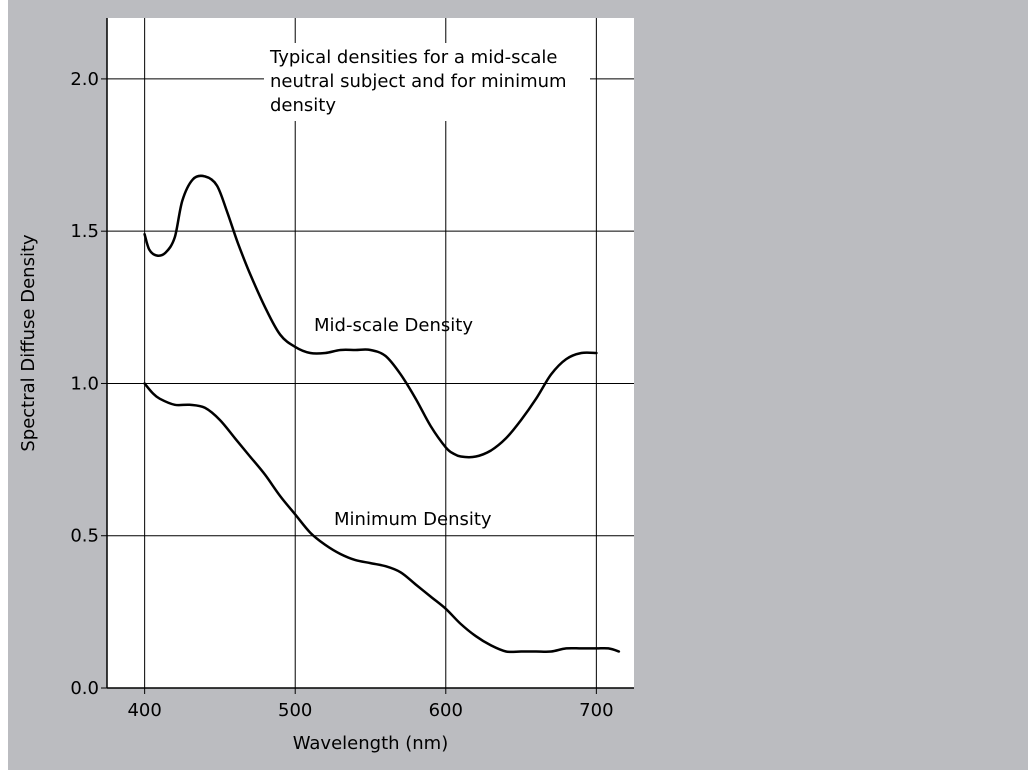 This screenshot has height=770, width=1028. What do you see at coordinates (28, 343) in the screenshot?
I see `y-axis-title: Spectral Diffuse Density` at bounding box center [28, 343].